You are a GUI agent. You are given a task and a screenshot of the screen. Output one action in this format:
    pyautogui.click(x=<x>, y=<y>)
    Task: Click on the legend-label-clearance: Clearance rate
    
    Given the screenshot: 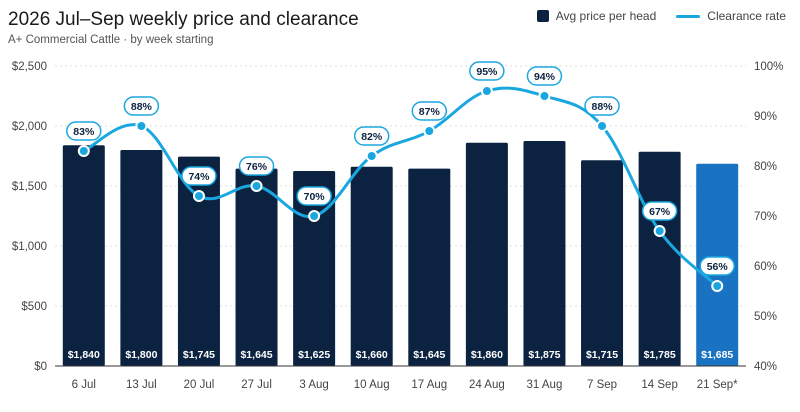 What is the action you would take?
    pyautogui.click(x=746, y=16)
    